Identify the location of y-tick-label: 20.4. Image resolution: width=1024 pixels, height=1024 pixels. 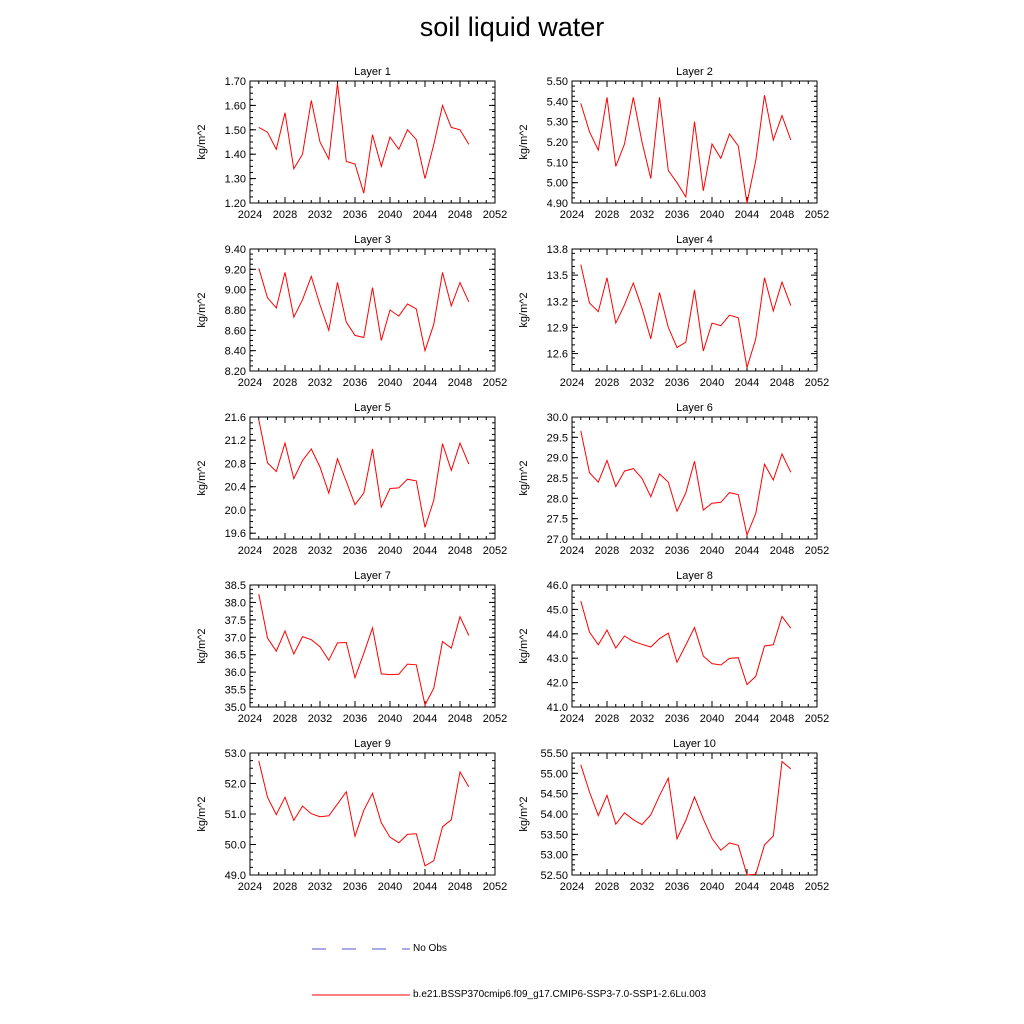
(235, 488).